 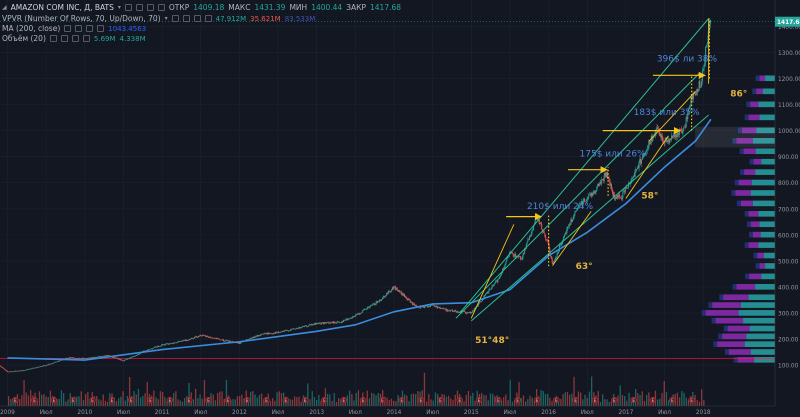 What do you see at coordinates (788, 341) in the screenshot?
I see `price-tick-label: 200.00` at bounding box center [788, 341].